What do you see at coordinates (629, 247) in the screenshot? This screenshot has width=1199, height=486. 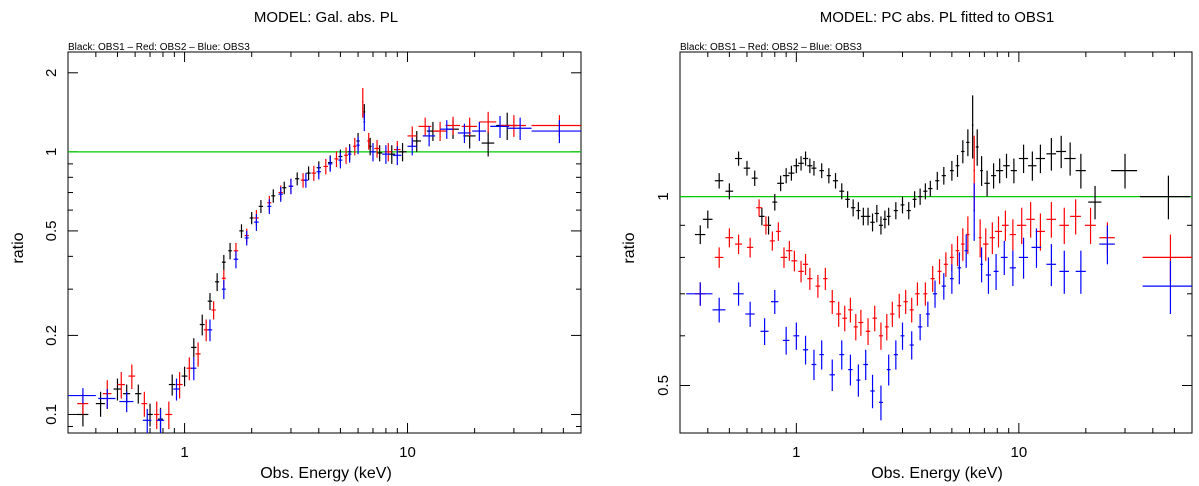 I see `y-axis-label: ratio` at bounding box center [629, 247].